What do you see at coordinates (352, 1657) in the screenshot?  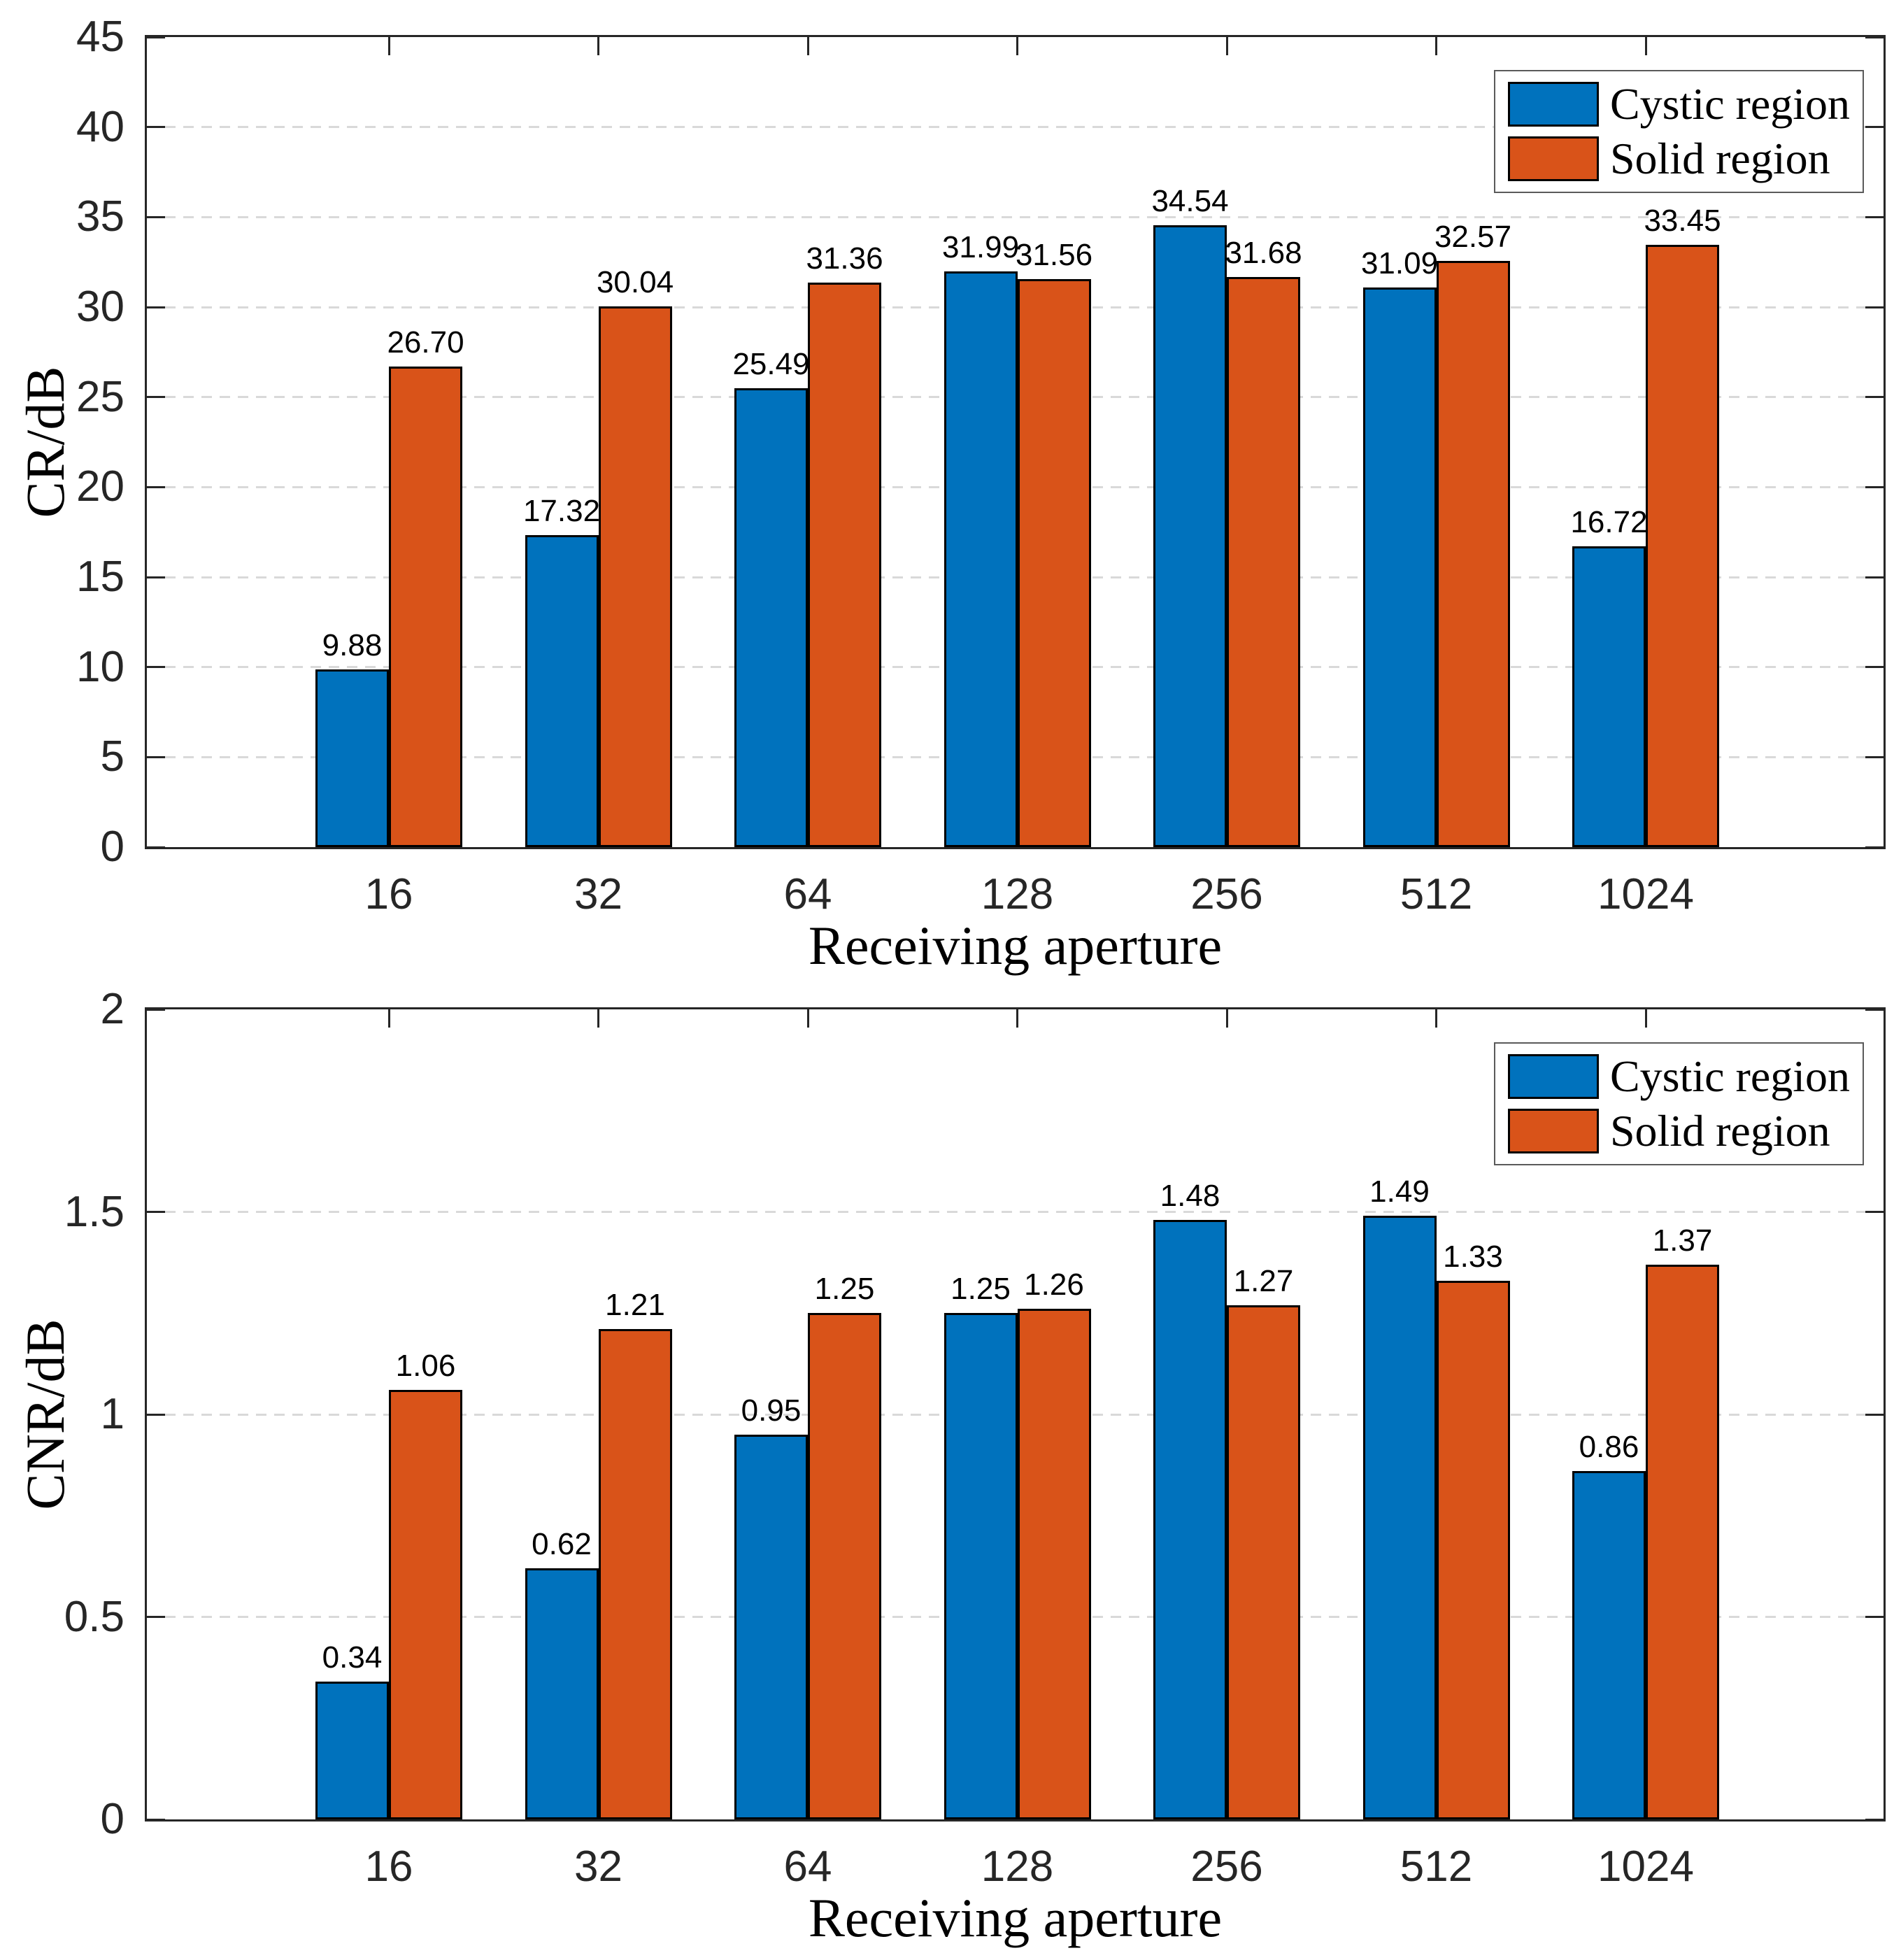 I see `bar-value-label-cystic-16: 0.34` at bounding box center [352, 1657].